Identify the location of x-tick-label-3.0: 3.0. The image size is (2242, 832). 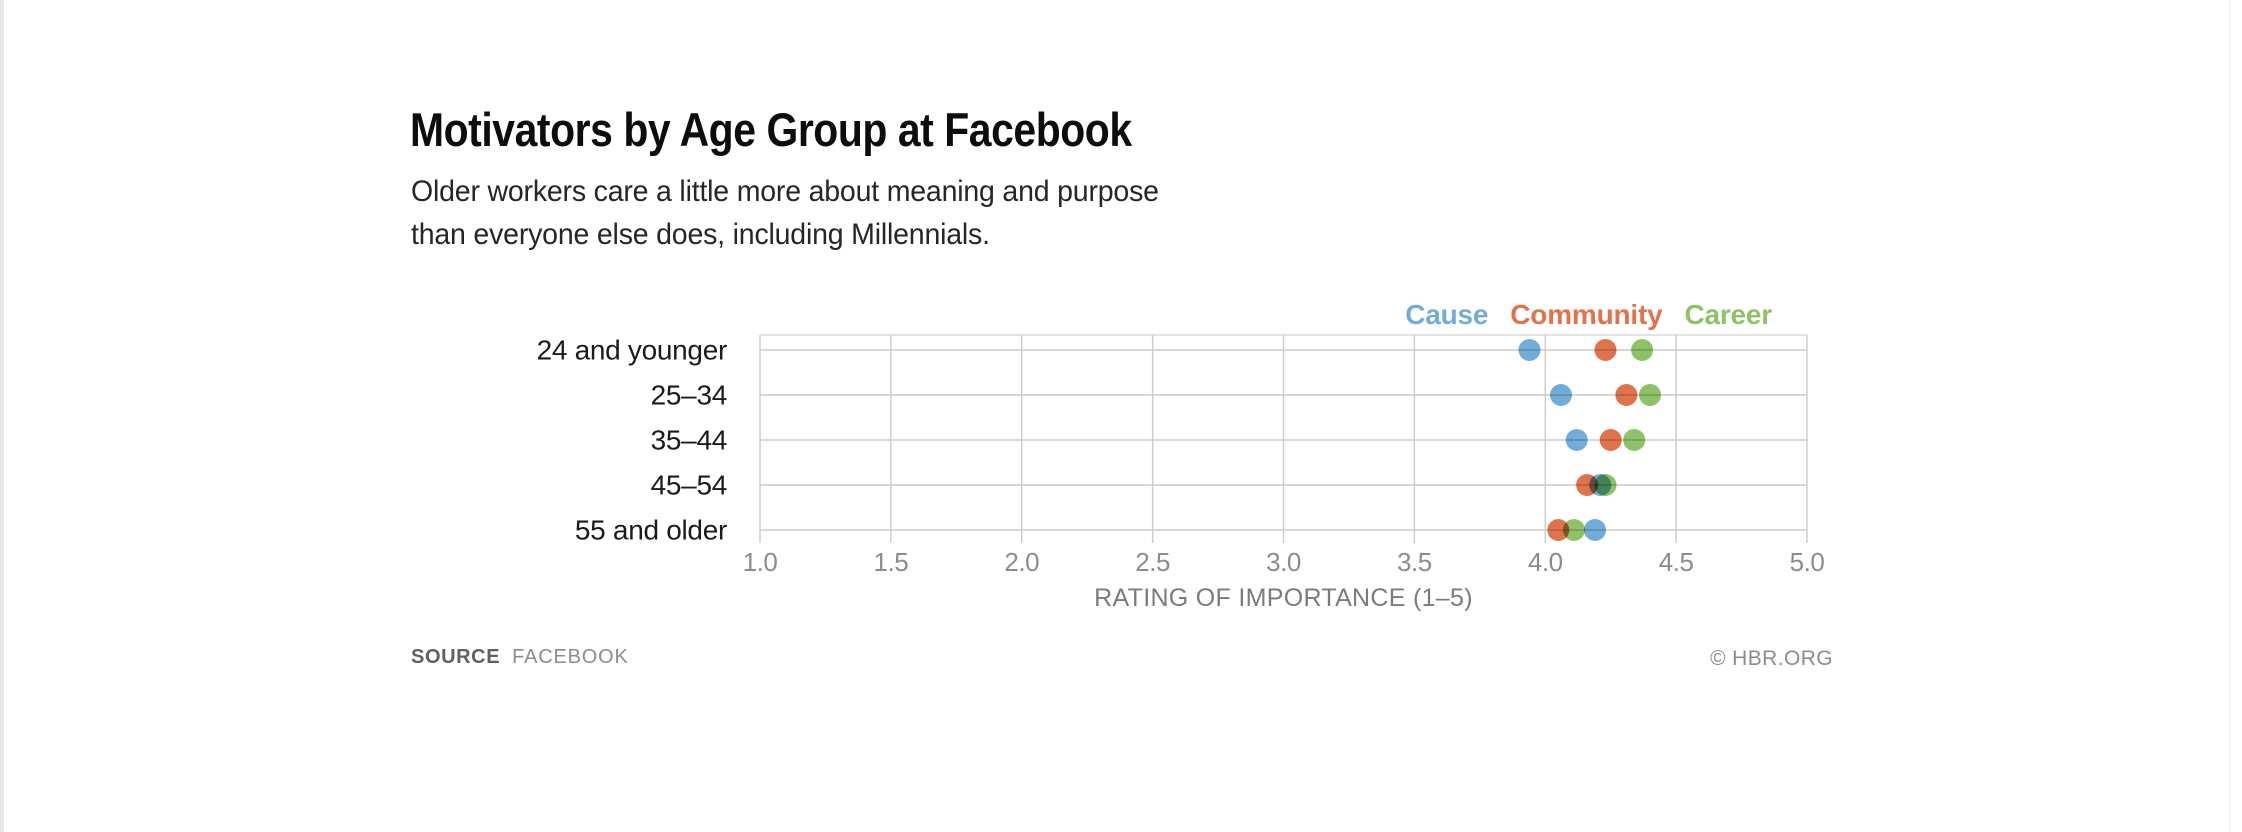
(1283, 562).